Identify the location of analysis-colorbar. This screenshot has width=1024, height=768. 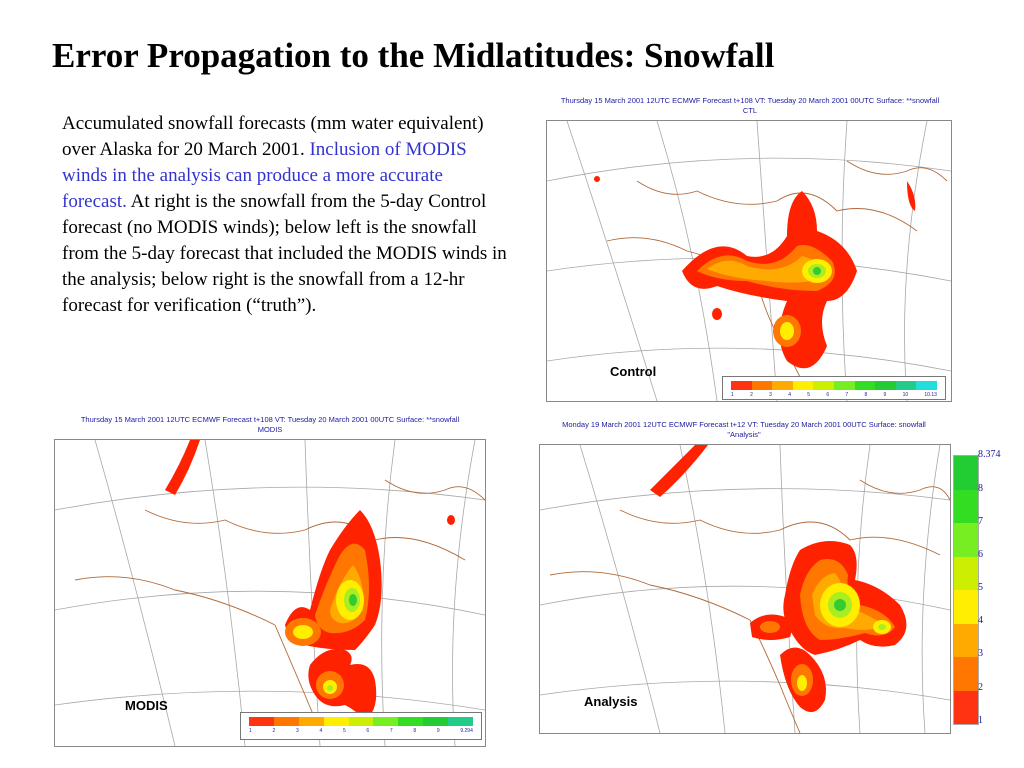
(966, 590).